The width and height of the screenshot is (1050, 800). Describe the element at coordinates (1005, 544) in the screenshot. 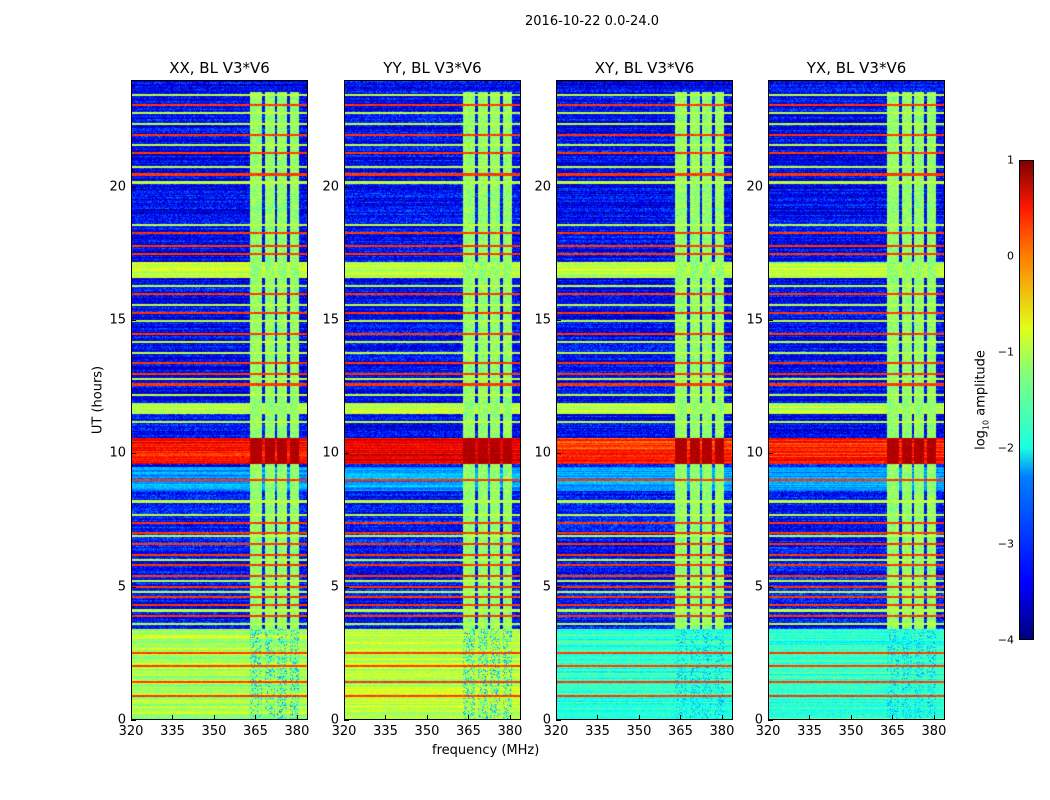

I see `colorbar-tick-label: −3` at that location.